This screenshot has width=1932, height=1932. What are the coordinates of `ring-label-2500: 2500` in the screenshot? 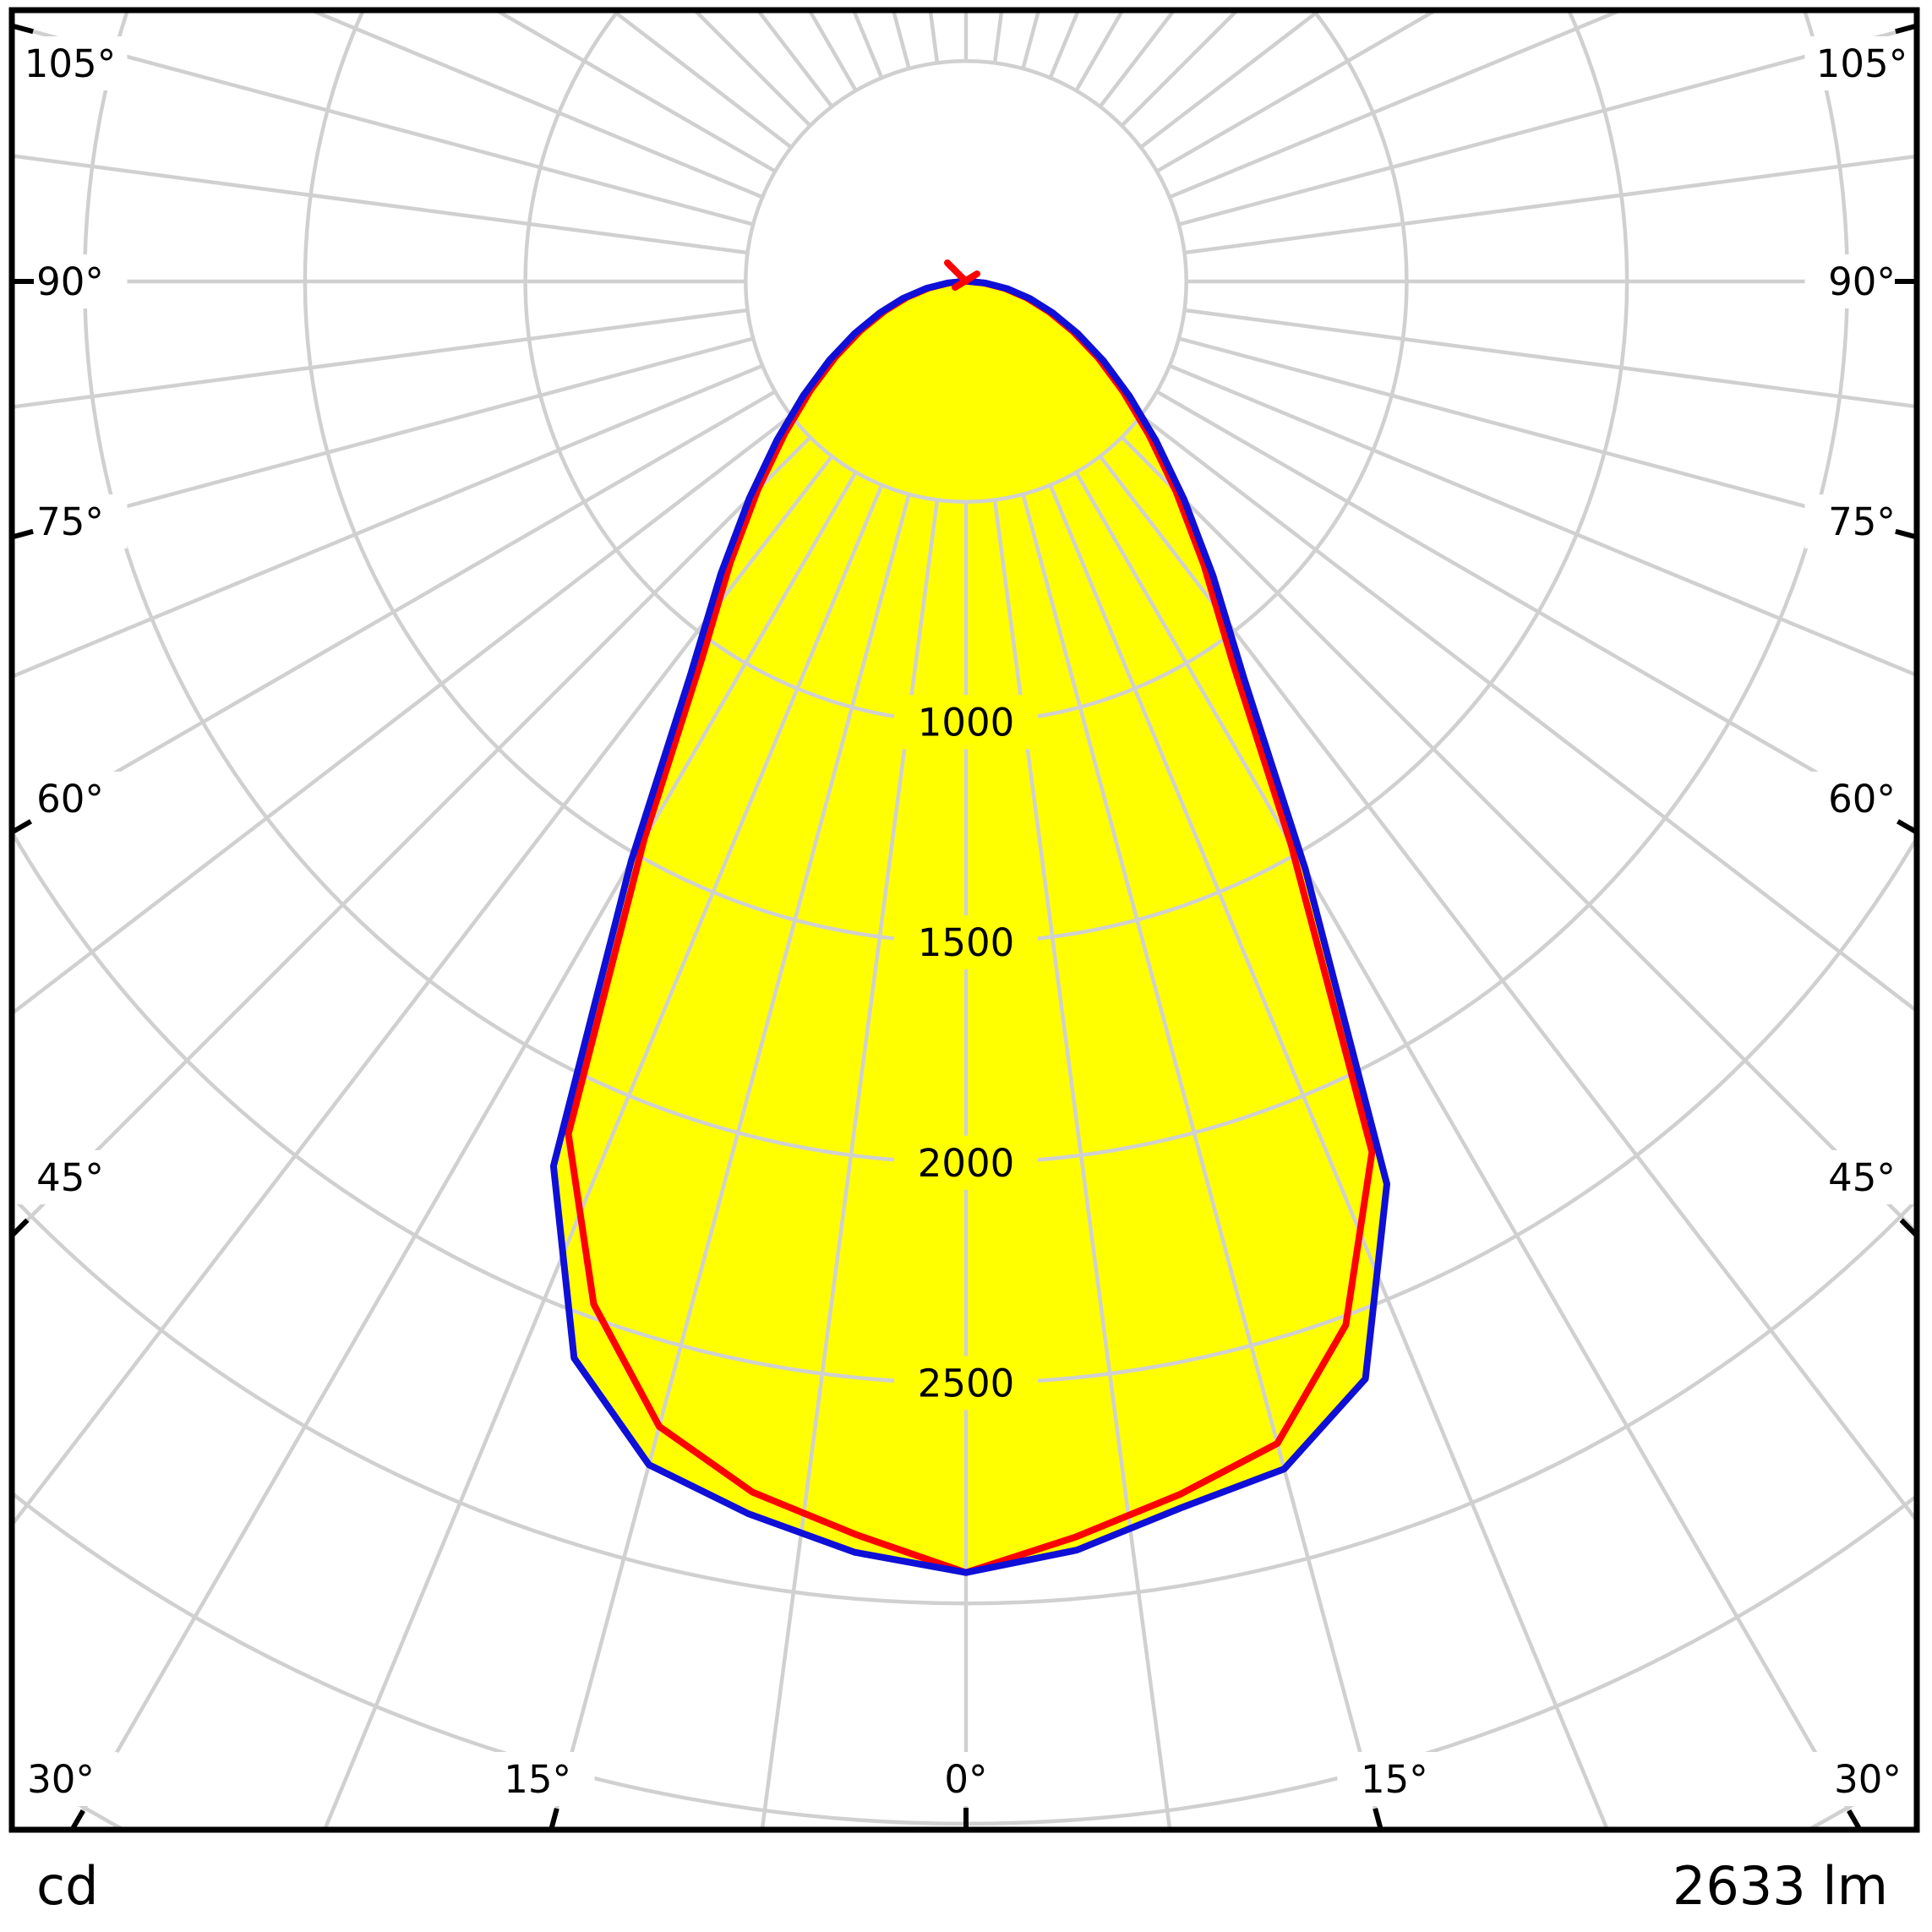 It's located at (966, 1384).